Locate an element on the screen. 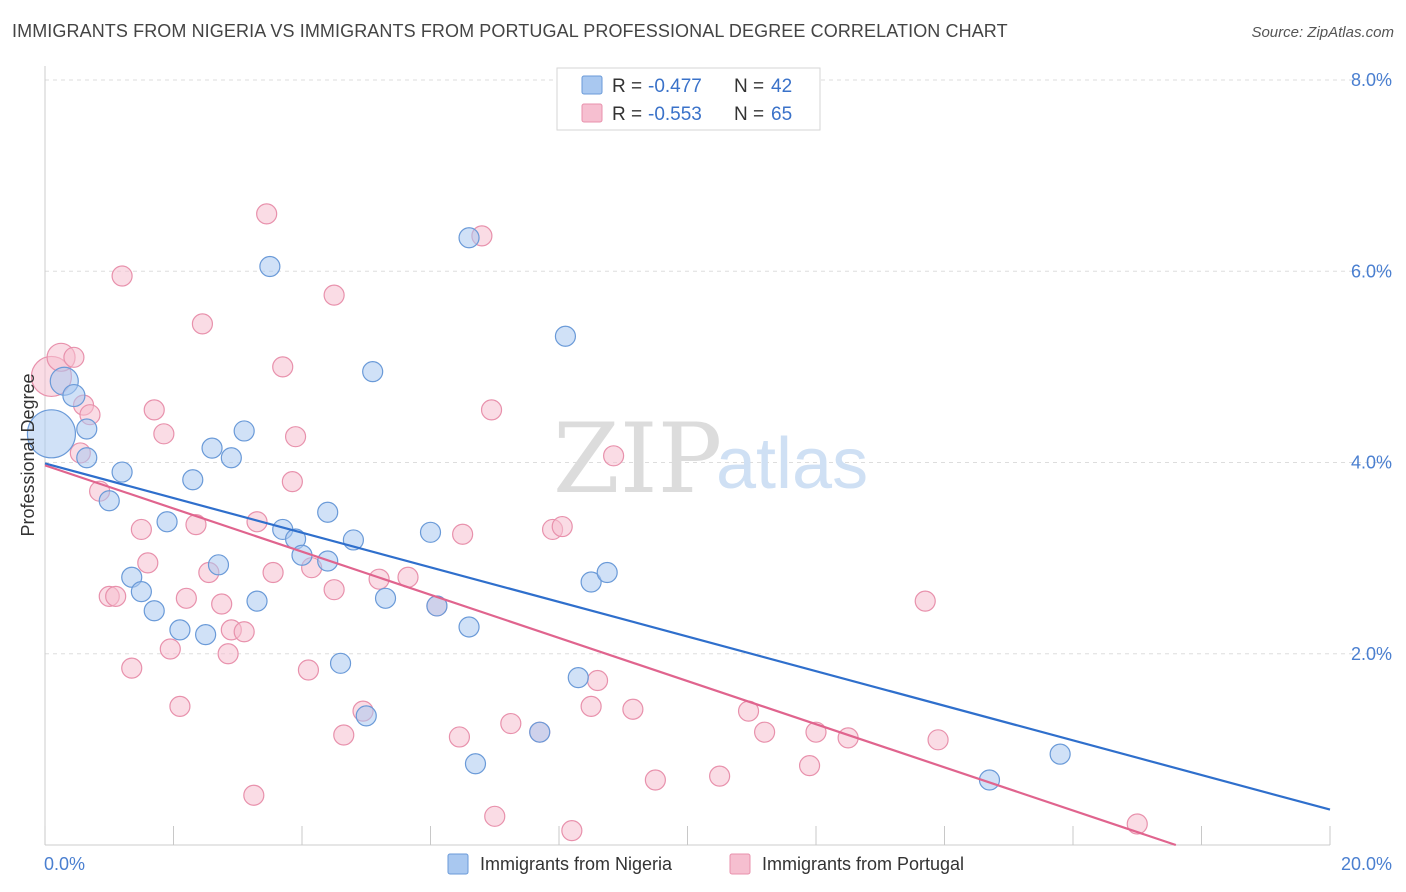  watermark-atlas: atlas is located at coordinates (792, 464).